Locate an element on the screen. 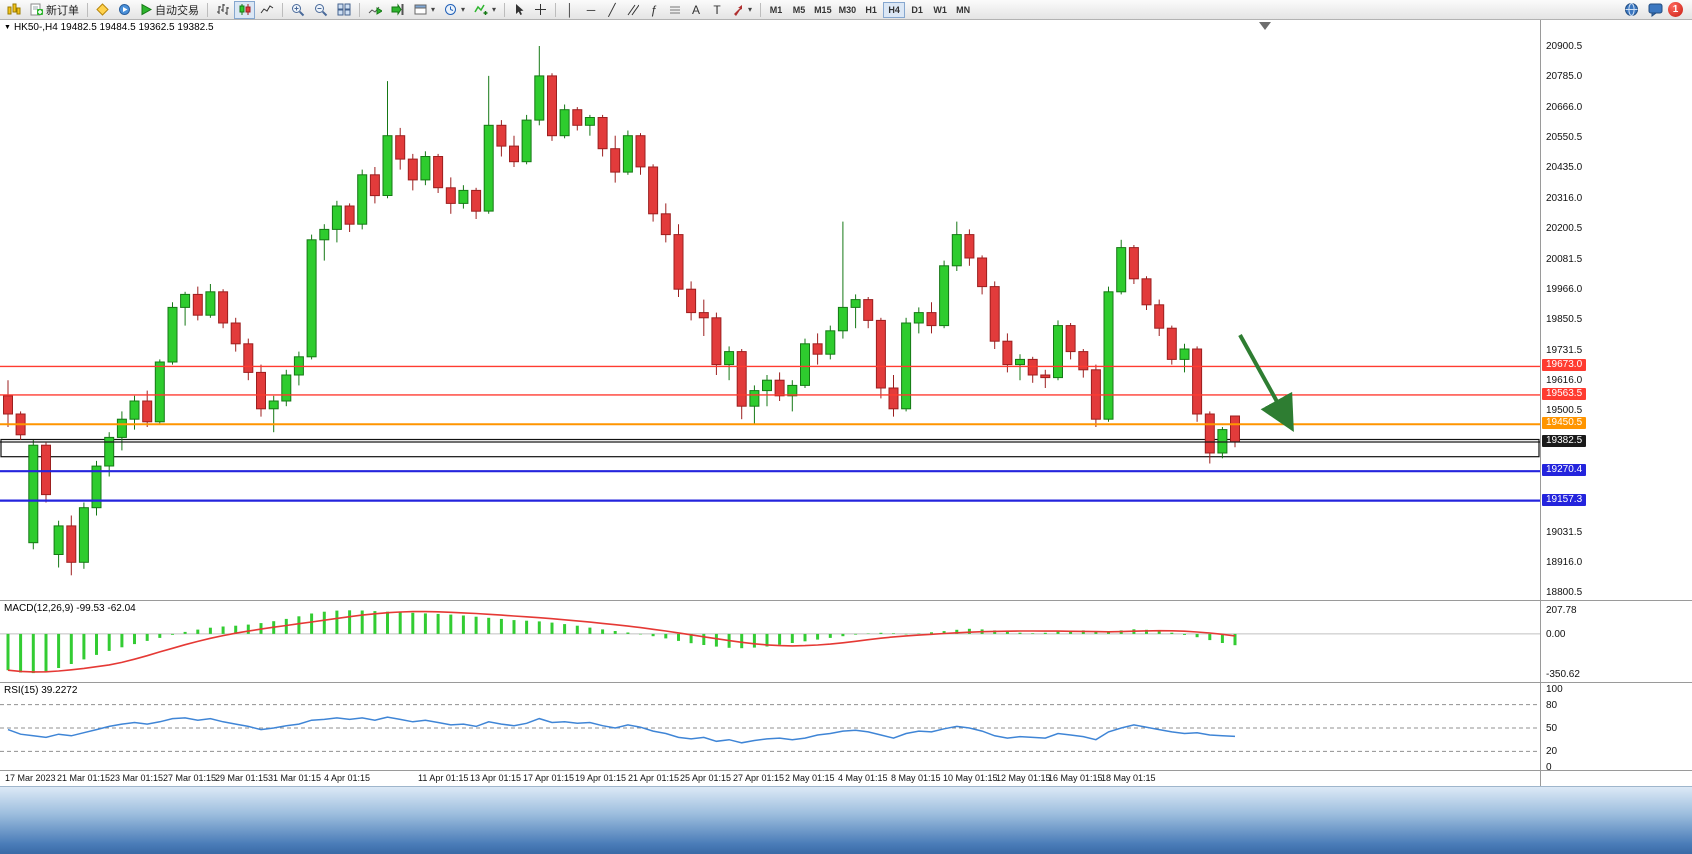  trendline-button: ╱ is located at coordinates (612, 10).